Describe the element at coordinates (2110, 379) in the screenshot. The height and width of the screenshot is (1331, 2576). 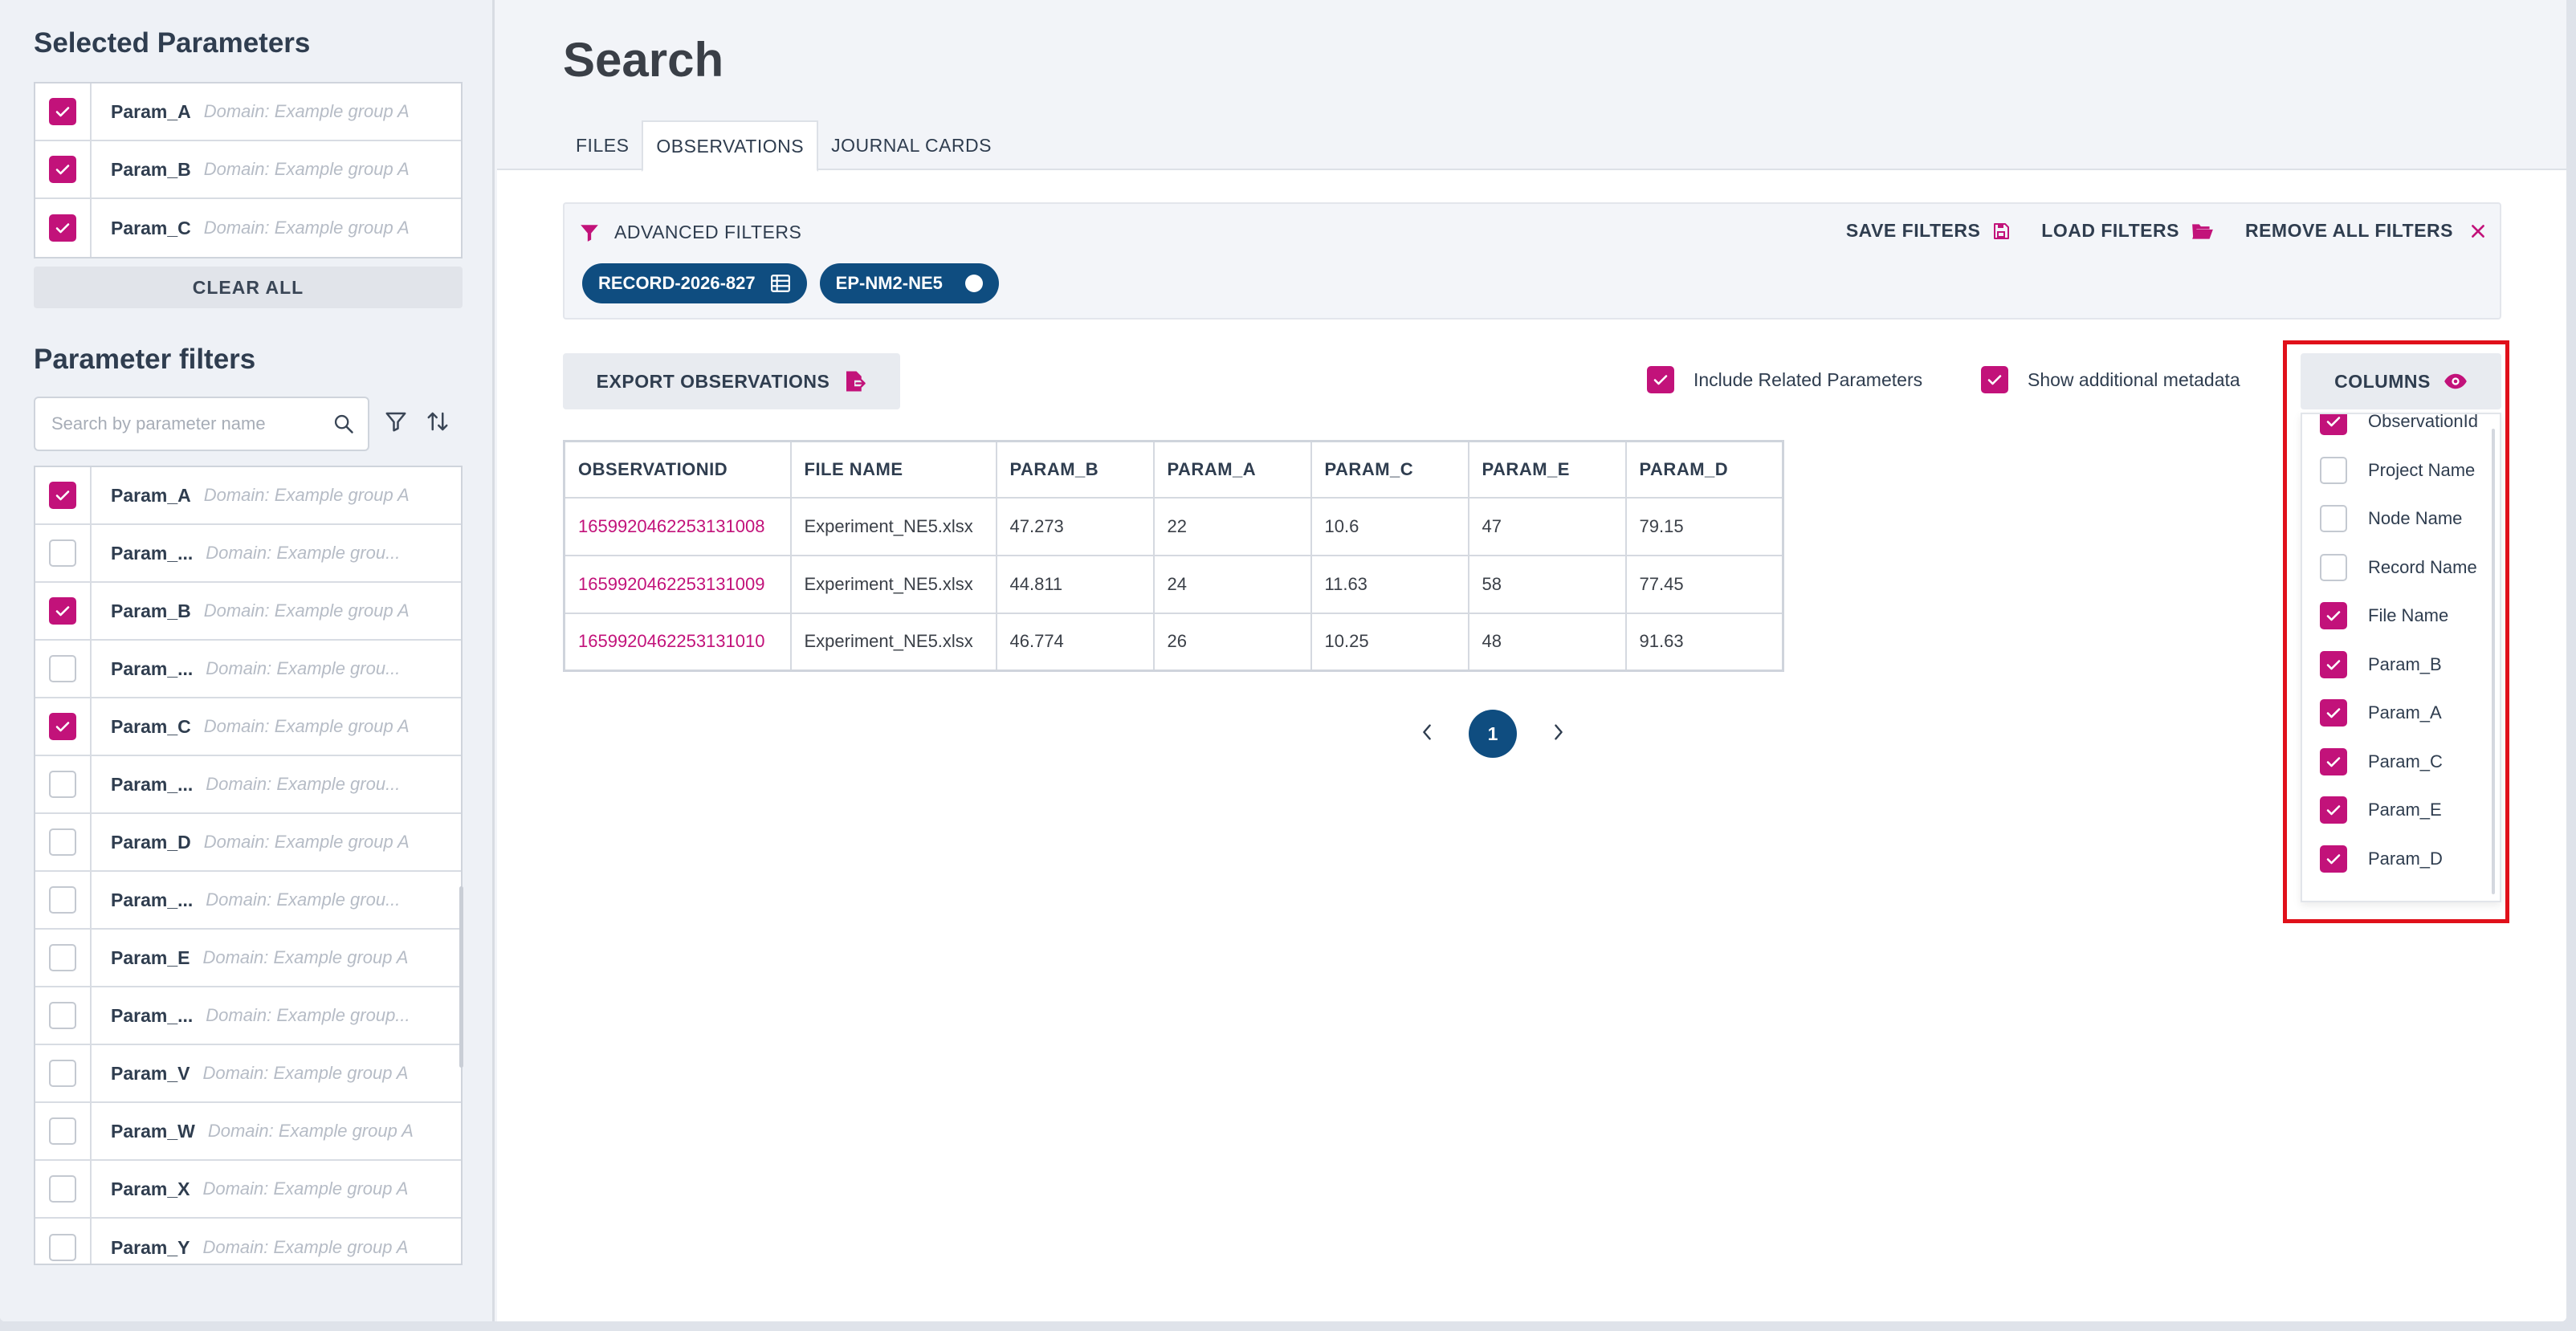
I see `show-additional-metadata-option: Show additional metadata` at that location.